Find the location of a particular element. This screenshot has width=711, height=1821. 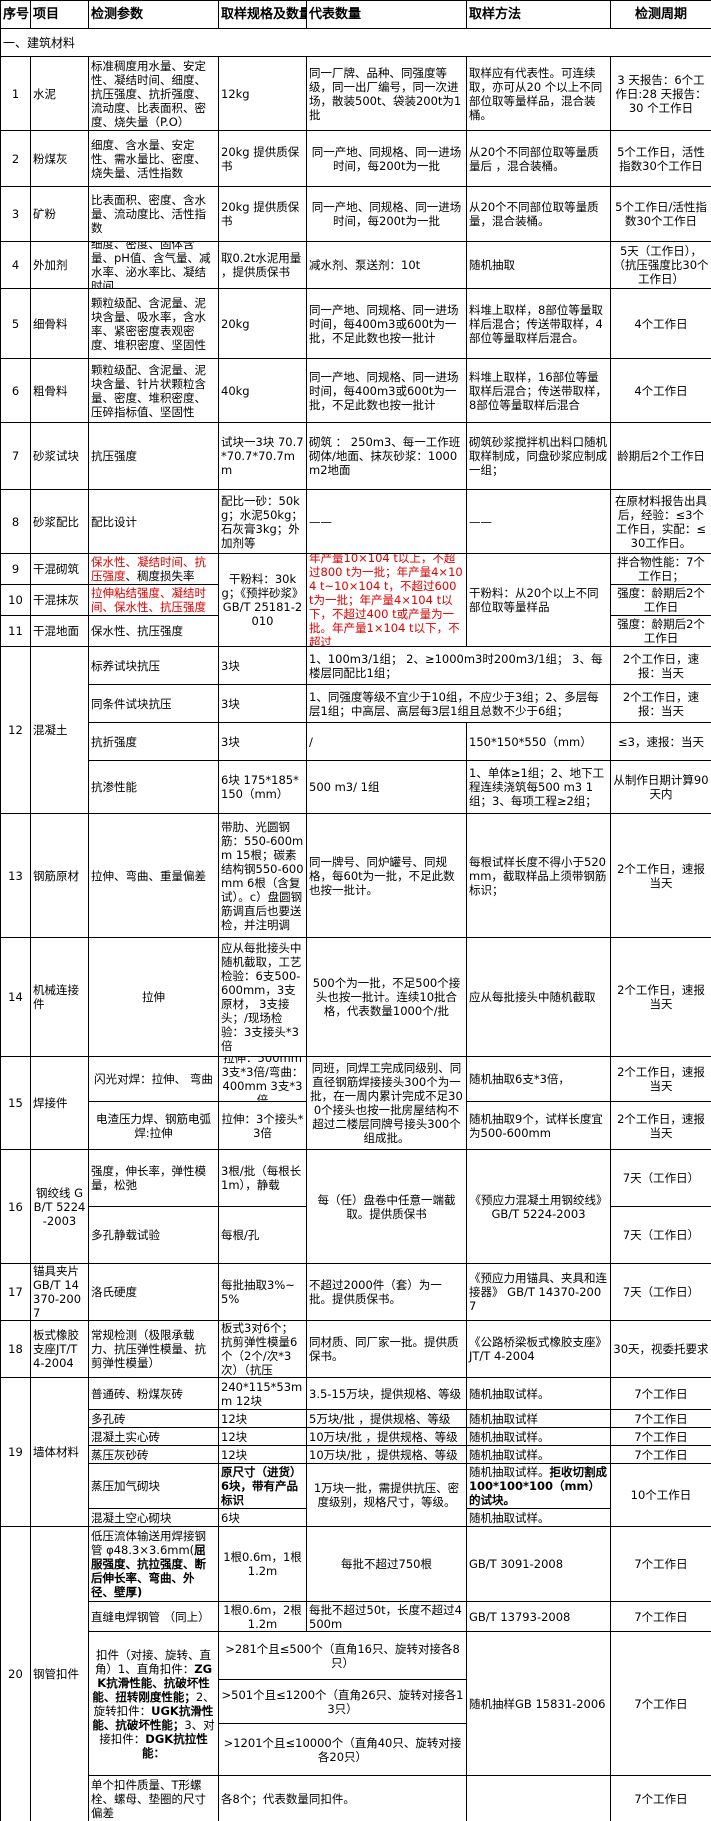

header-rep: 代表数量 is located at coordinates (386, 14).